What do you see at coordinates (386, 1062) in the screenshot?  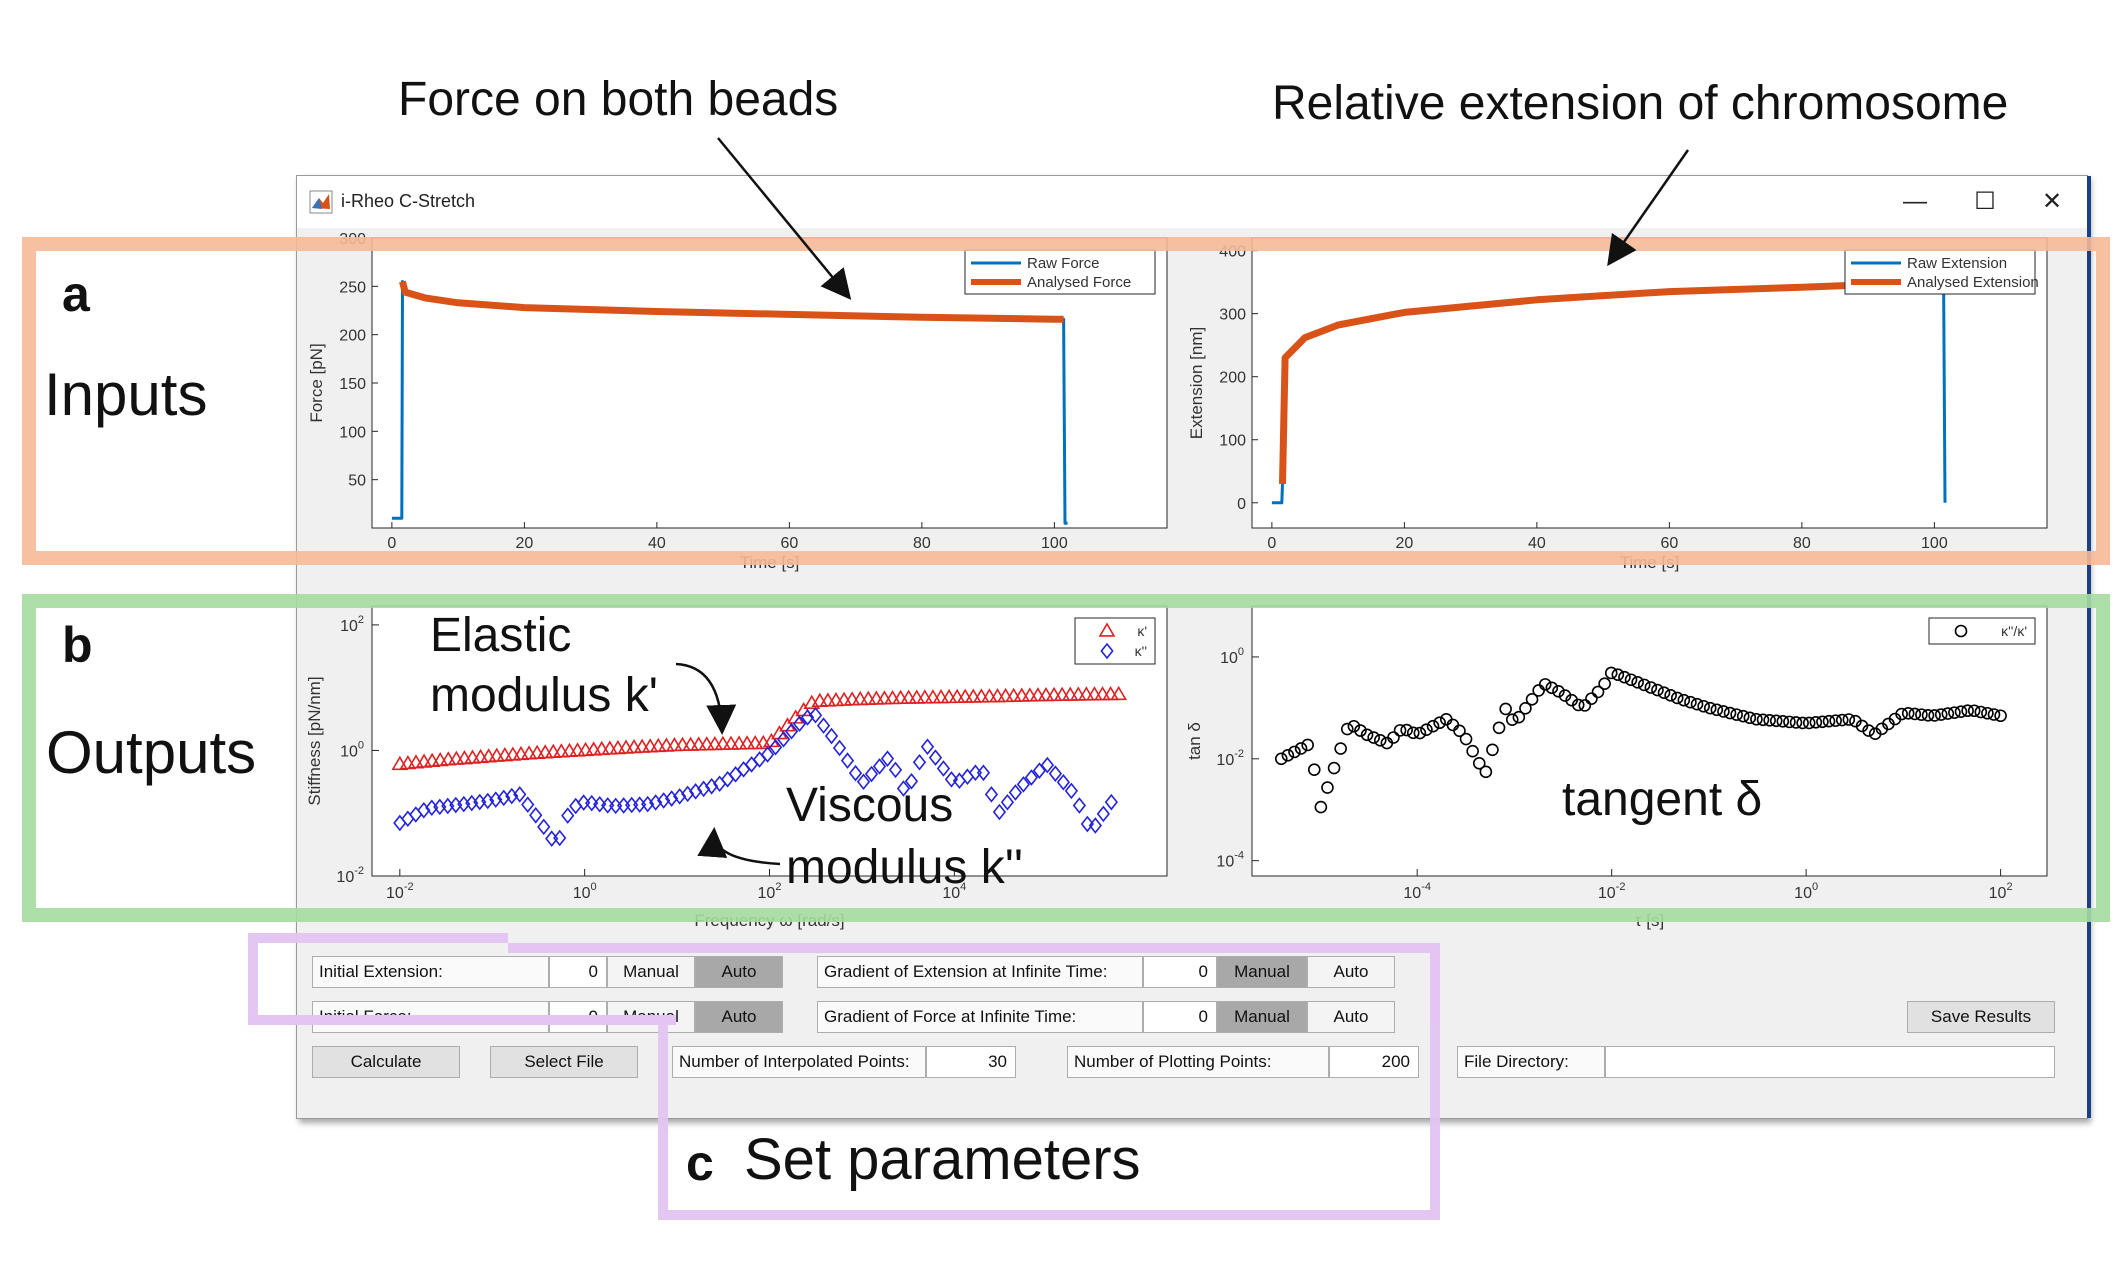 I see `calculate-button: Calculate` at bounding box center [386, 1062].